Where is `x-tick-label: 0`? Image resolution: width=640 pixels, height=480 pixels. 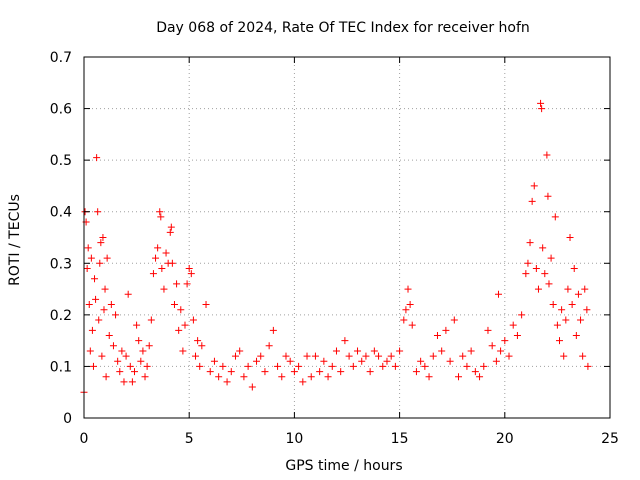
x-tick-label: 0 is located at coordinates (84, 439).